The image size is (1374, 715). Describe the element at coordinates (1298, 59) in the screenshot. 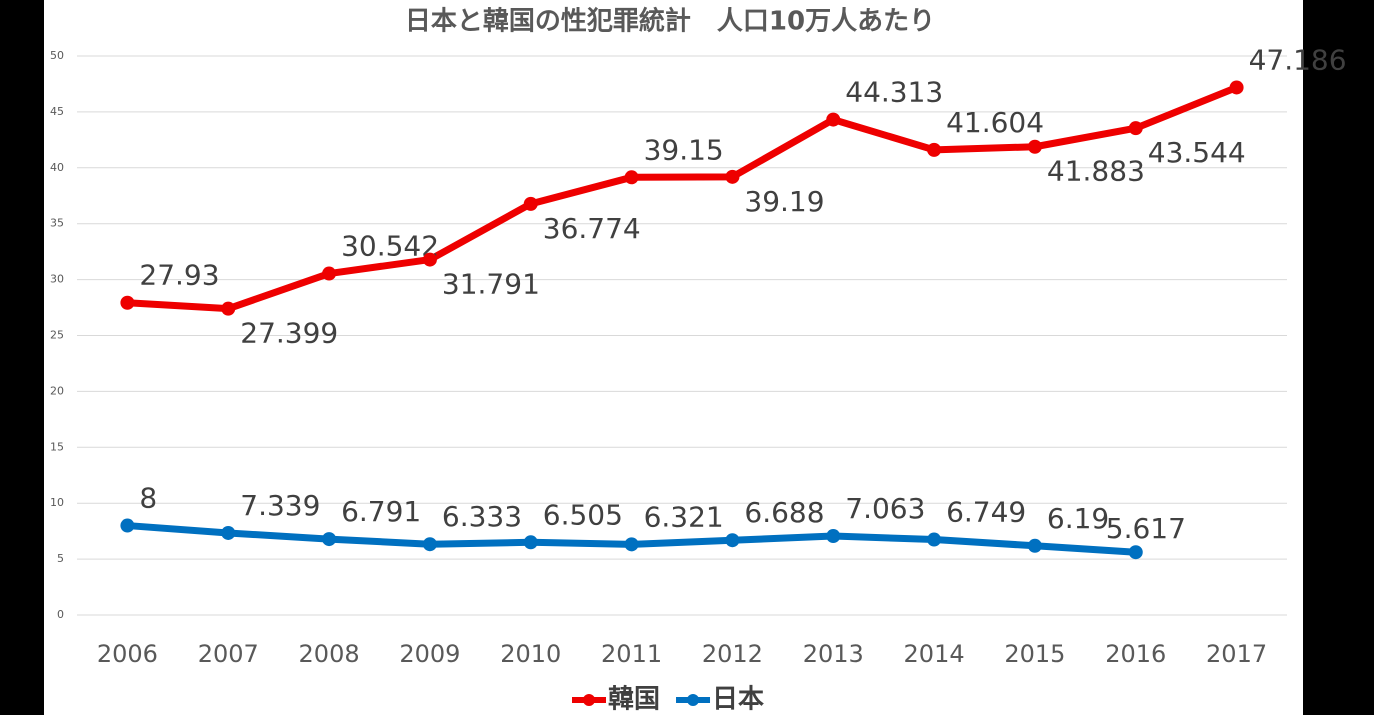

I see `data-label: 47.186` at that location.